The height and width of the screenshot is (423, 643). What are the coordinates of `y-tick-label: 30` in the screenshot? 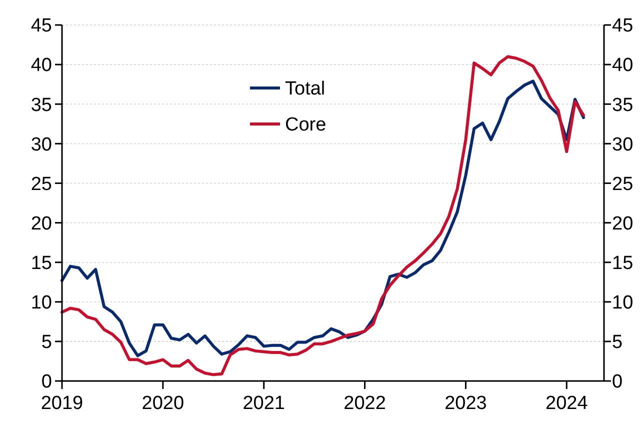 It's located at (41, 145).